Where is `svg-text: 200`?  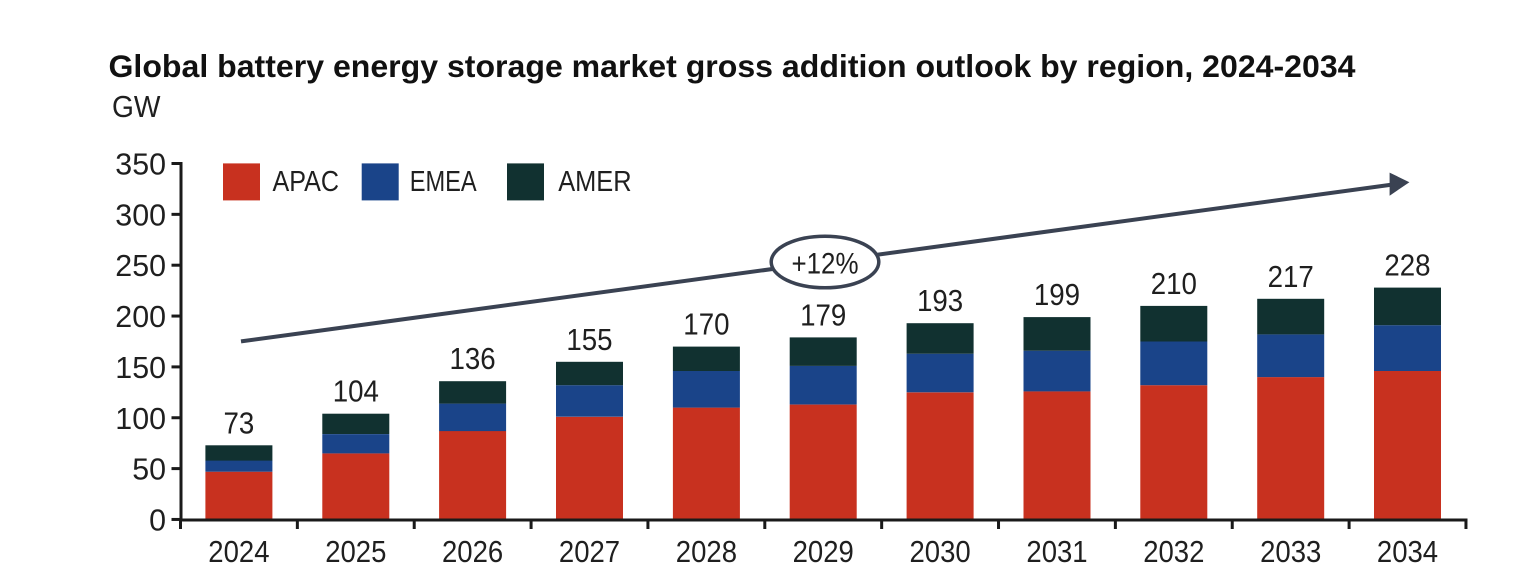 svg-text: 200 is located at coordinates (140, 317).